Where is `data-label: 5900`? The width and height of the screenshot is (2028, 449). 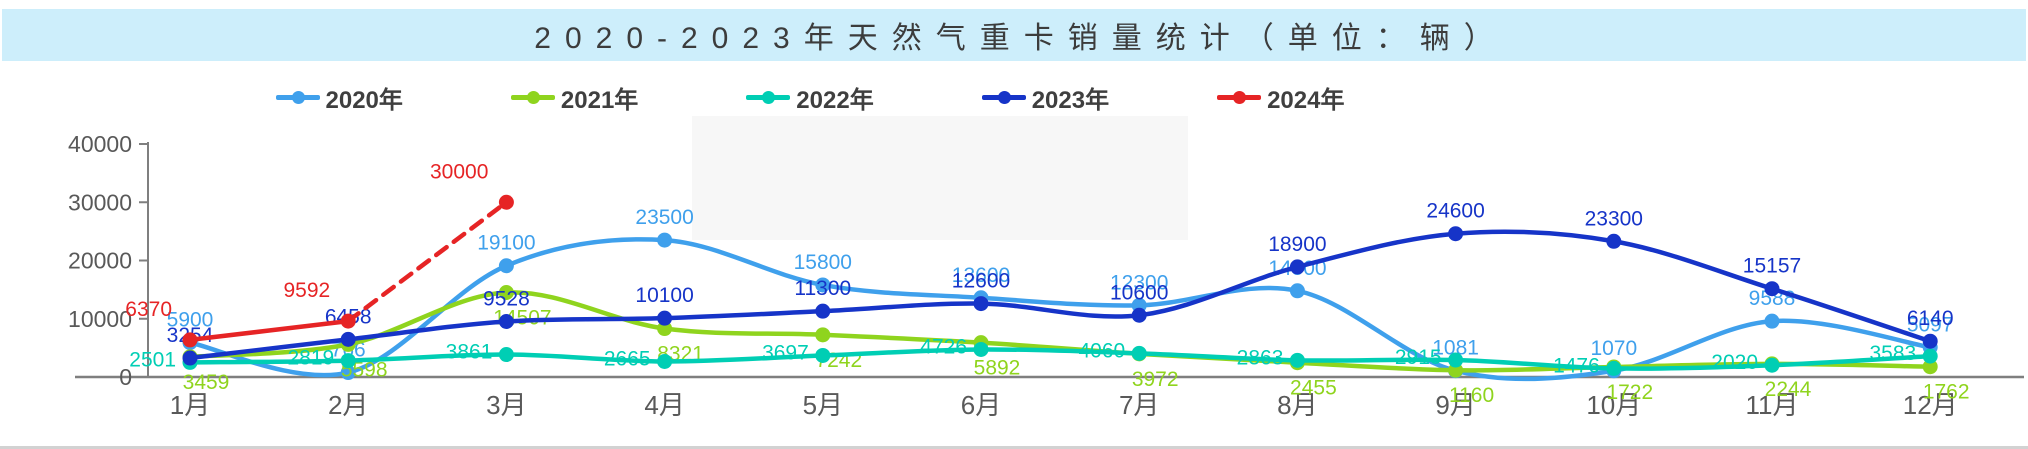
data-label: 5900 is located at coordinates (190, 320).